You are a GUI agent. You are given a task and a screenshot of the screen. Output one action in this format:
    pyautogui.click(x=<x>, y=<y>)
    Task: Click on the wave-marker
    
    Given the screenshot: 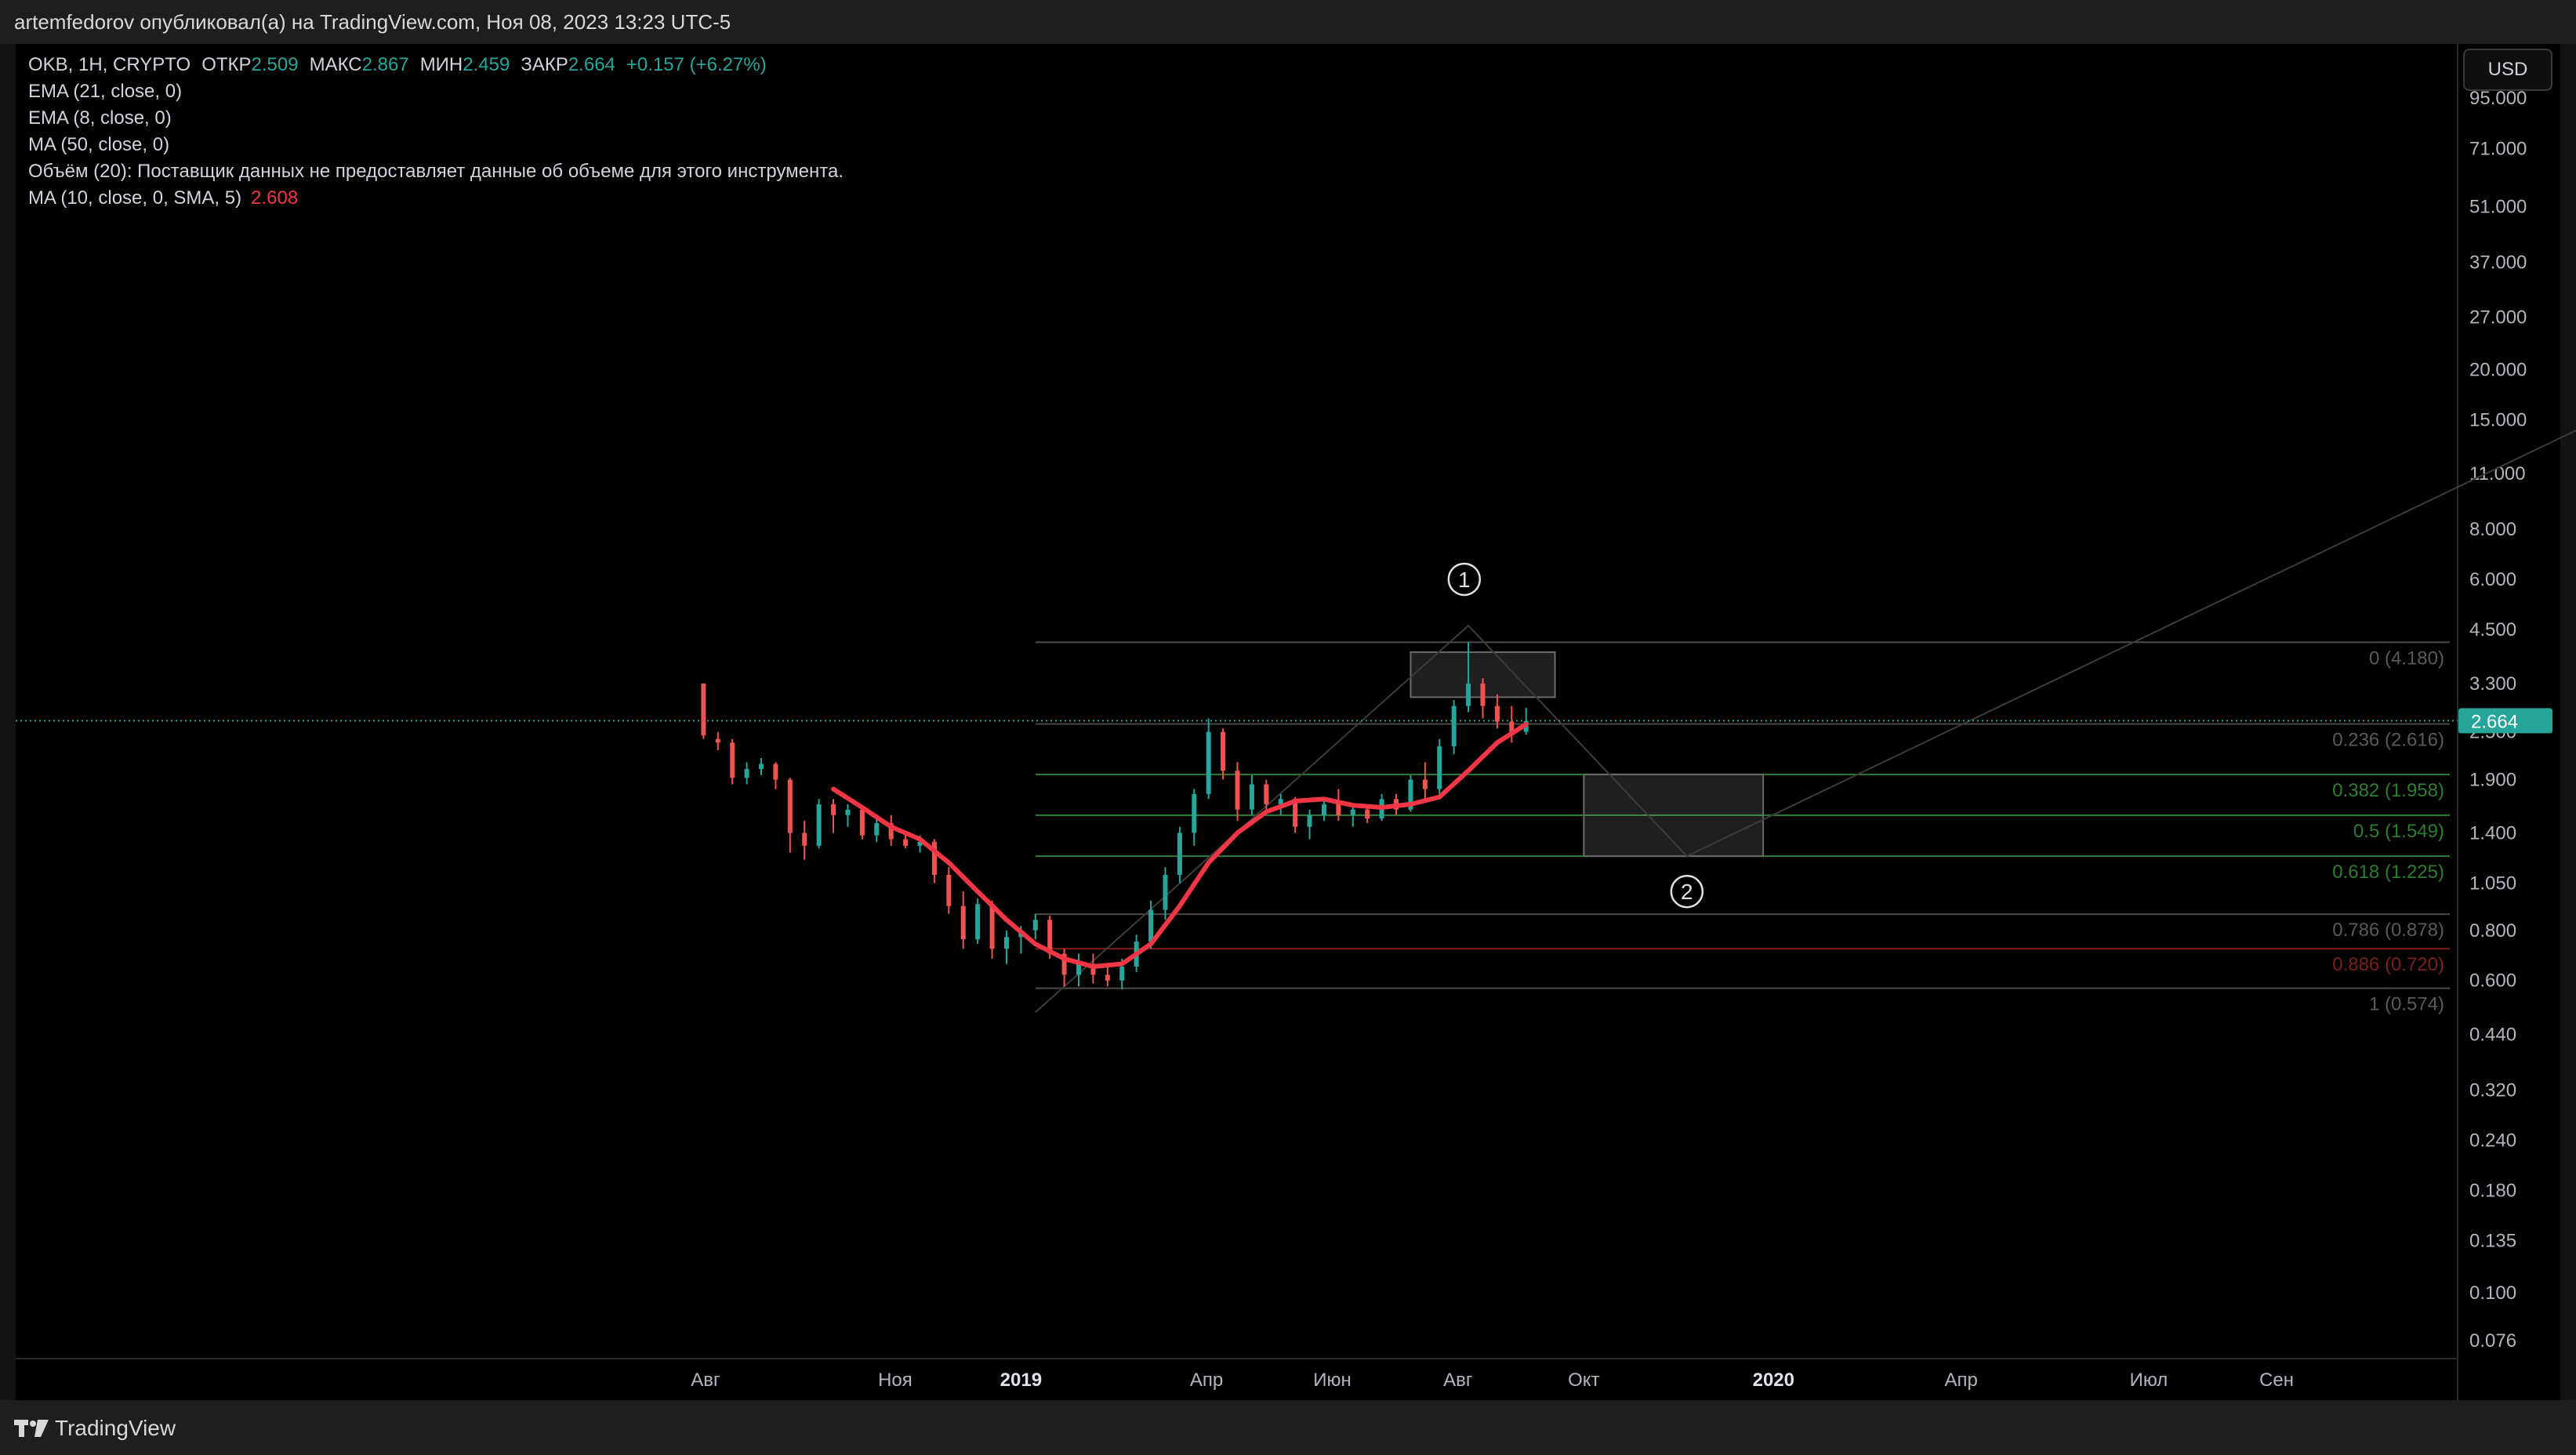 What is the action you would take?
    pyautogui.click(x=1465, y=579)
    